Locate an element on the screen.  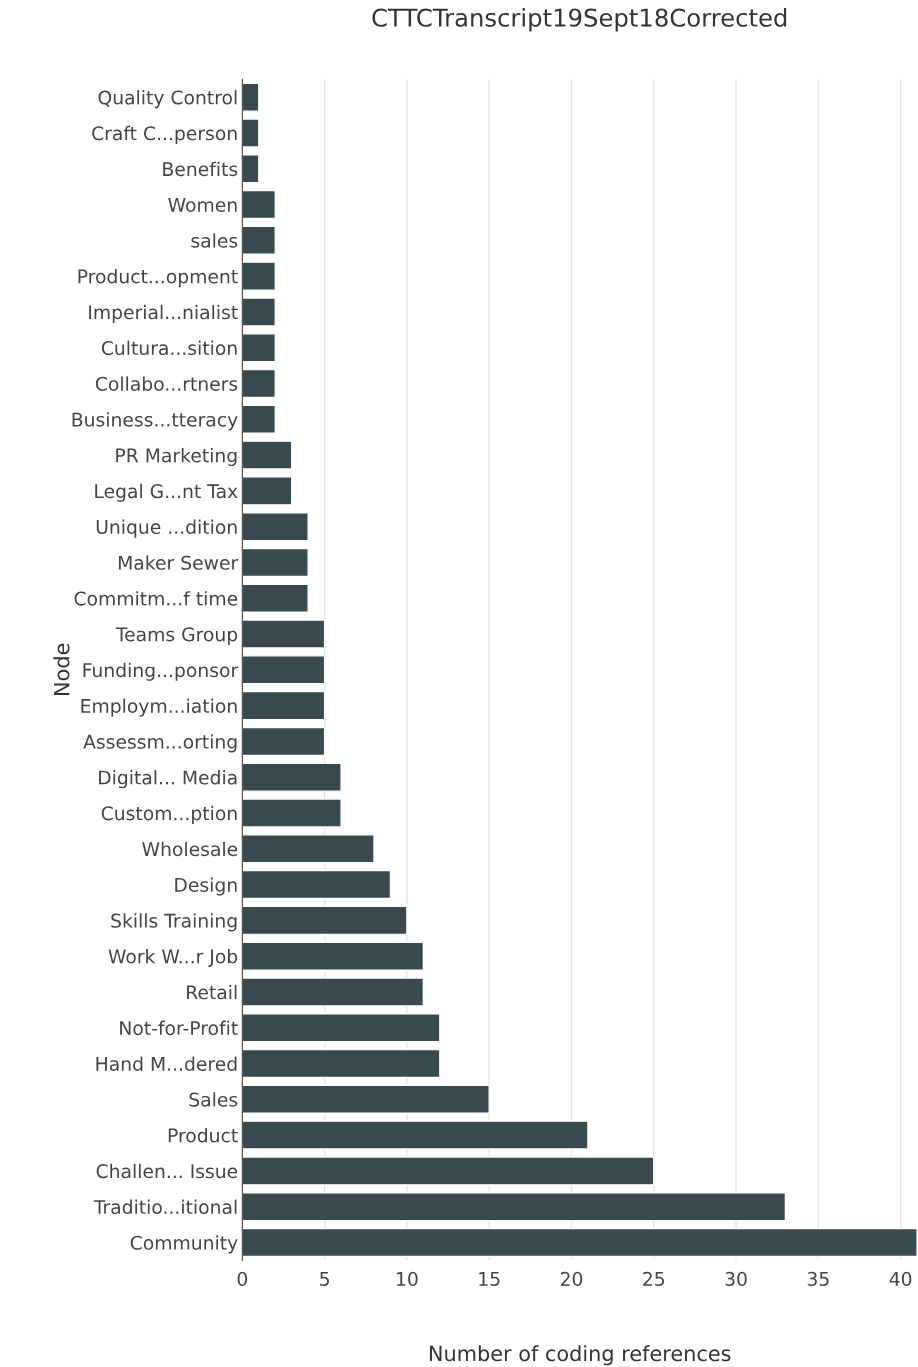
x-tick-label: 15 is located at coordinates (489, 1279).